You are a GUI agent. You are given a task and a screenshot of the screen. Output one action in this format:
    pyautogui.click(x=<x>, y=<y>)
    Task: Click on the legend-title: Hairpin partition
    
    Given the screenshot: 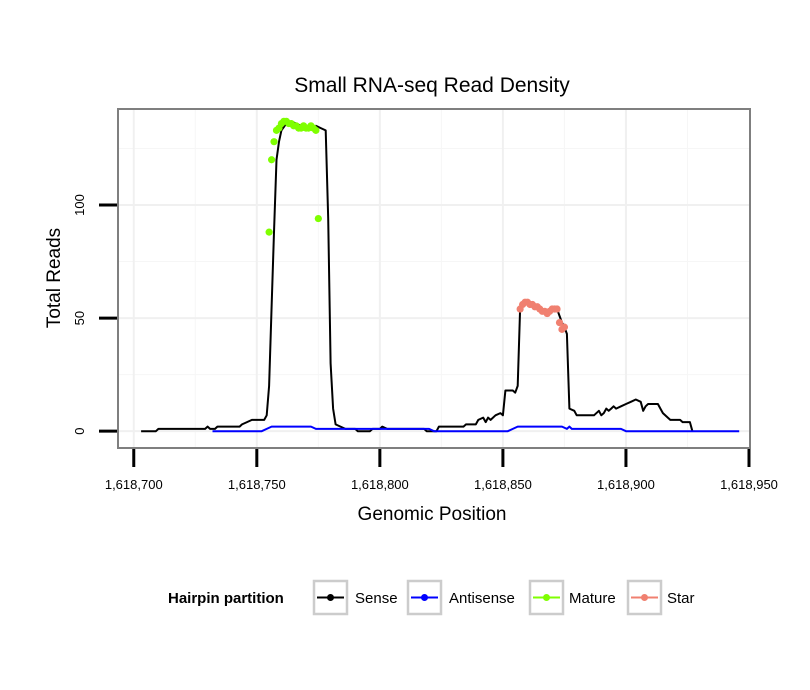 What is the action you would take?
    pyautogui.click(x=226, y=598)
    